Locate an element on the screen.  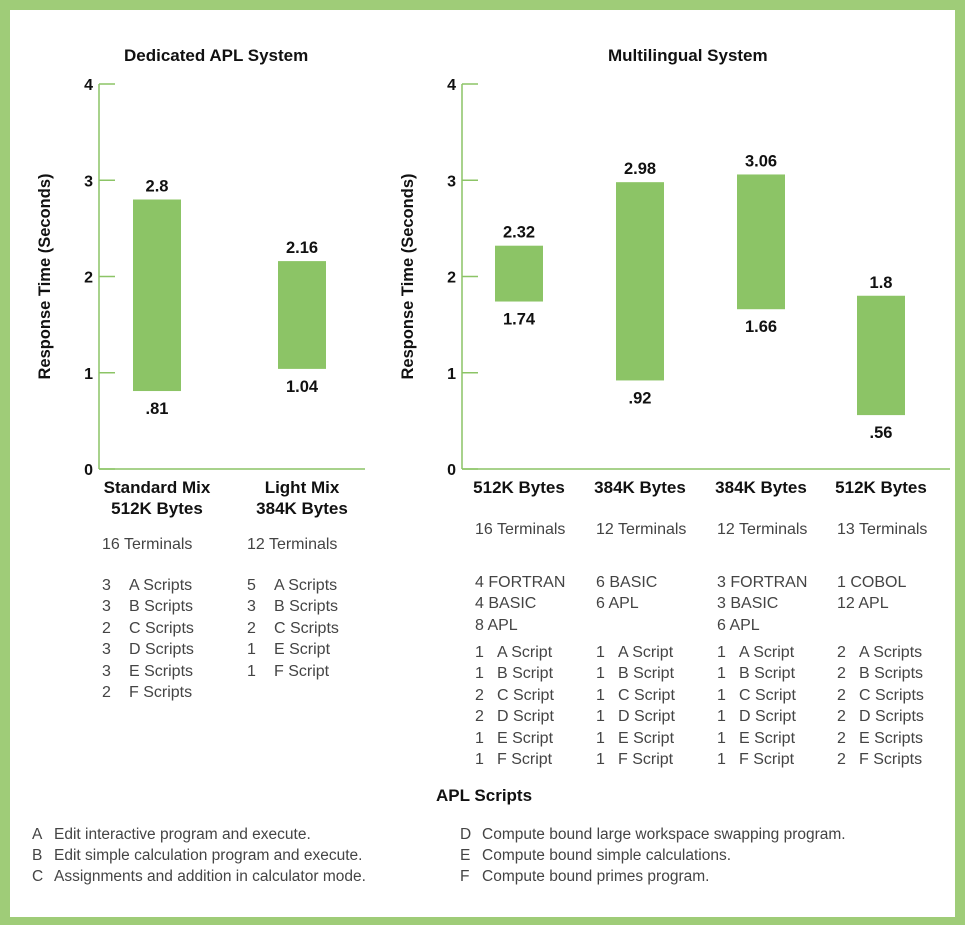
legend-item: A Edit interactive program and execute. is located at coordinates (199, 834).